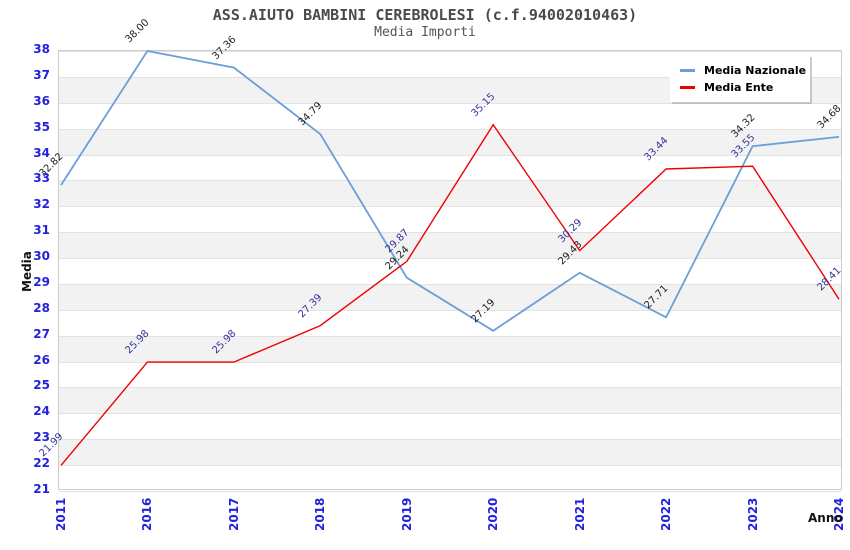 The image size is (850, 550). What do you see at coordinates (41, 100) in the screenshot?
I see `y-tick-label: 36` at bounding box center [41, 100].